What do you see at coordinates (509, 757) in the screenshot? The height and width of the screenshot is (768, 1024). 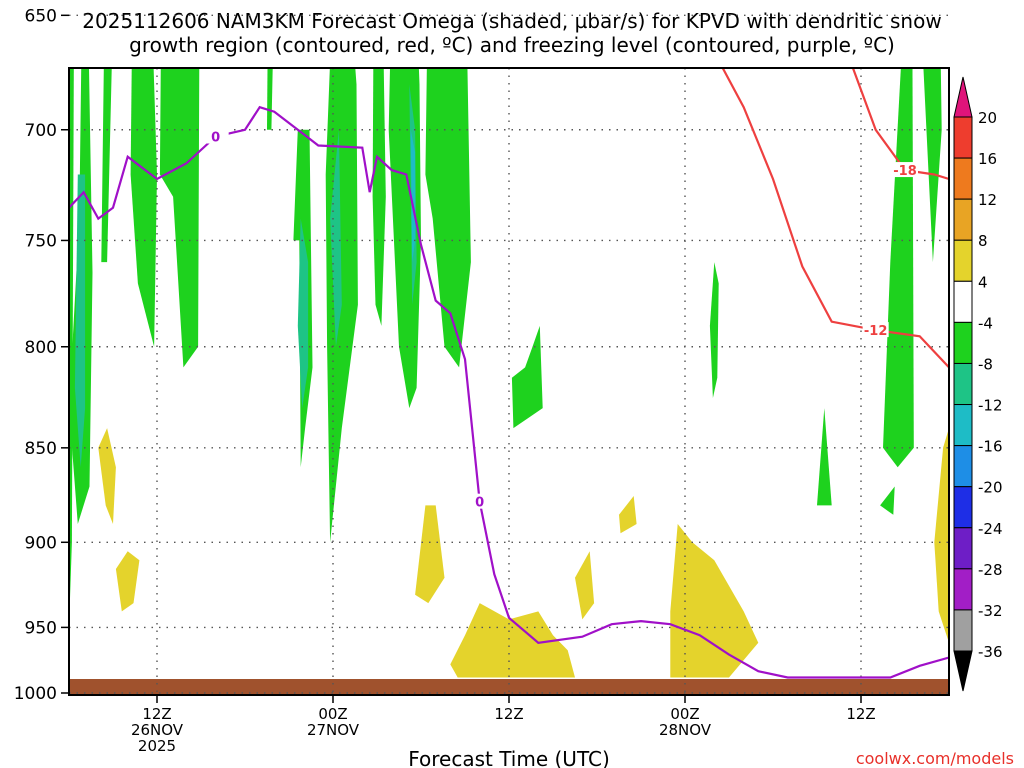 I see `x-axis-label: Forecast Time (UTC)` at bounding box center [509, 757].